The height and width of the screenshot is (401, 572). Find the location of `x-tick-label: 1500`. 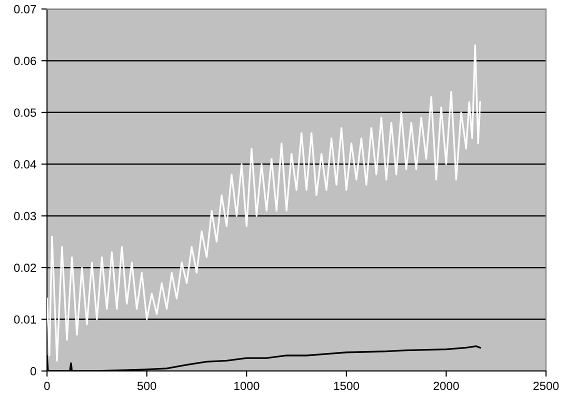

x-tick-label: 1500 is located at coordinates (347, 386).